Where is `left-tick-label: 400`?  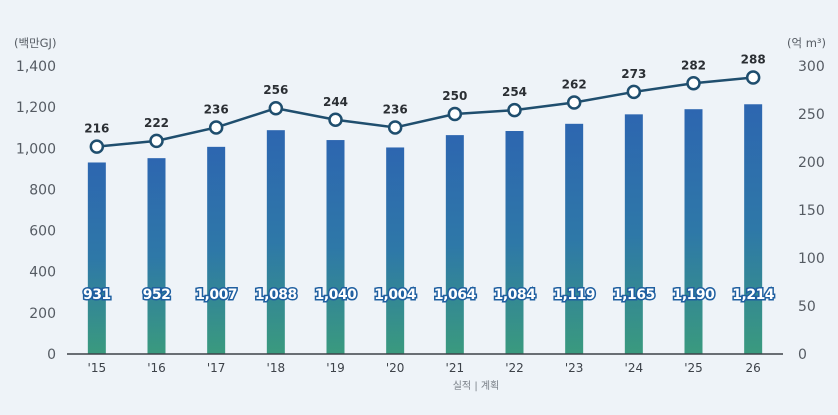
left-tick-label: 400 is located at coordinates (42, 273).